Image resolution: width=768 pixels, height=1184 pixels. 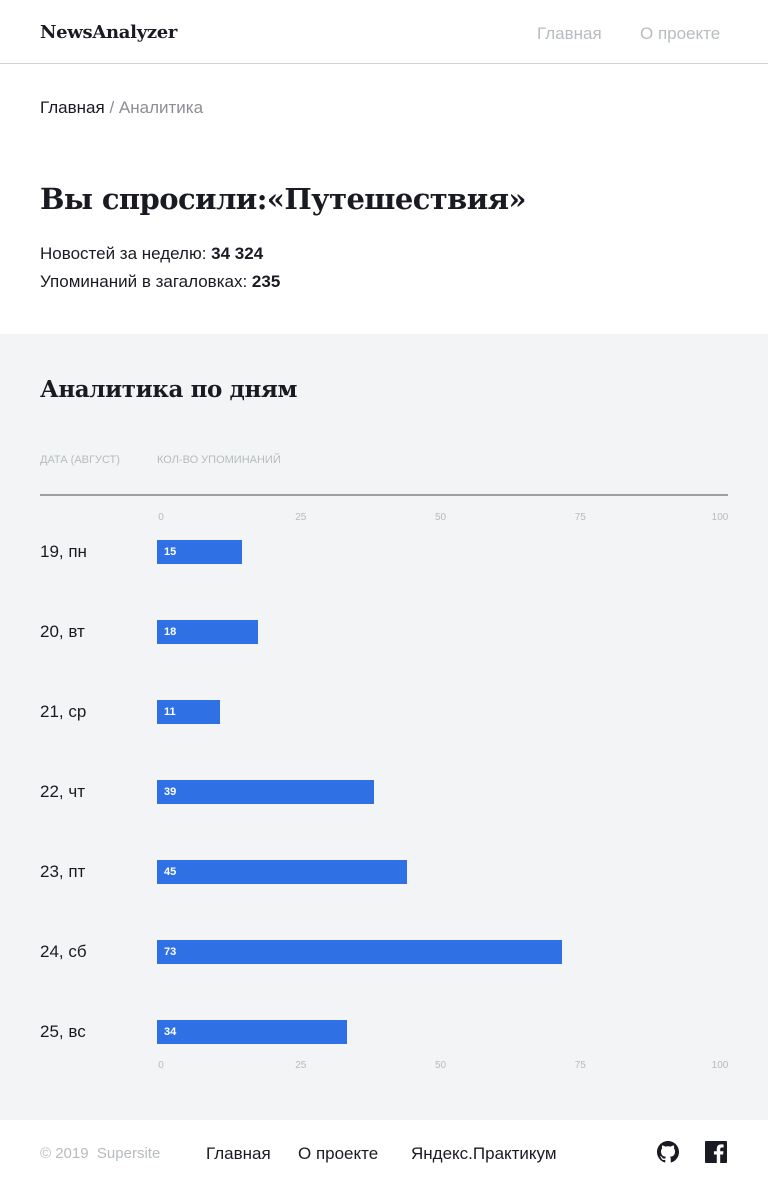 I want to click on facebook-icon, so click(x=716, y=1152).